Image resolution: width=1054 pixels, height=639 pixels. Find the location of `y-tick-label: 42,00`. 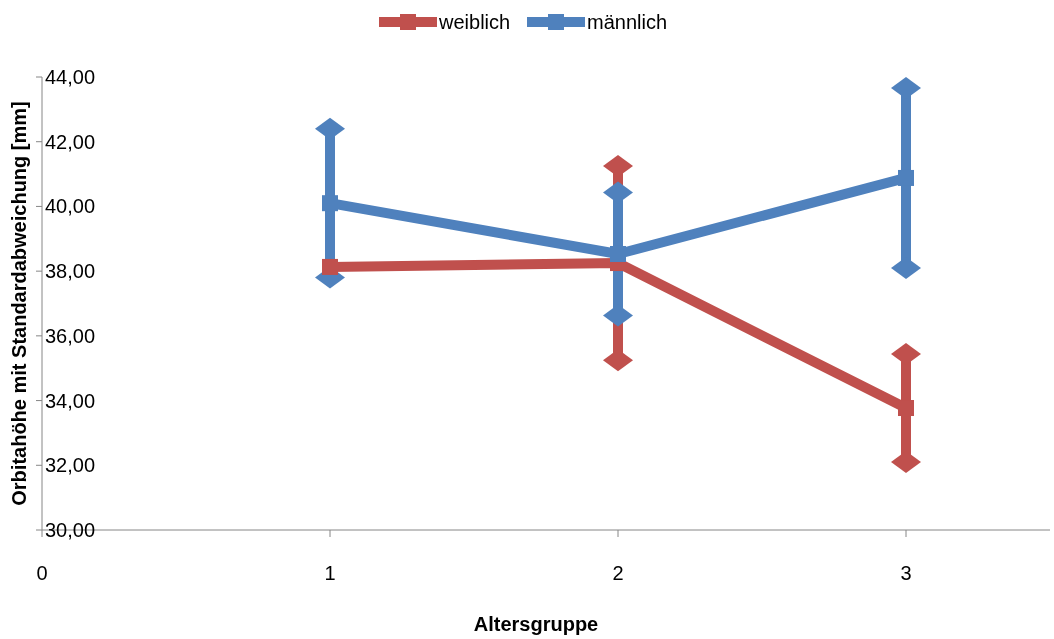

y-tick-label: 42,00 is located at coordinates (70, 141).